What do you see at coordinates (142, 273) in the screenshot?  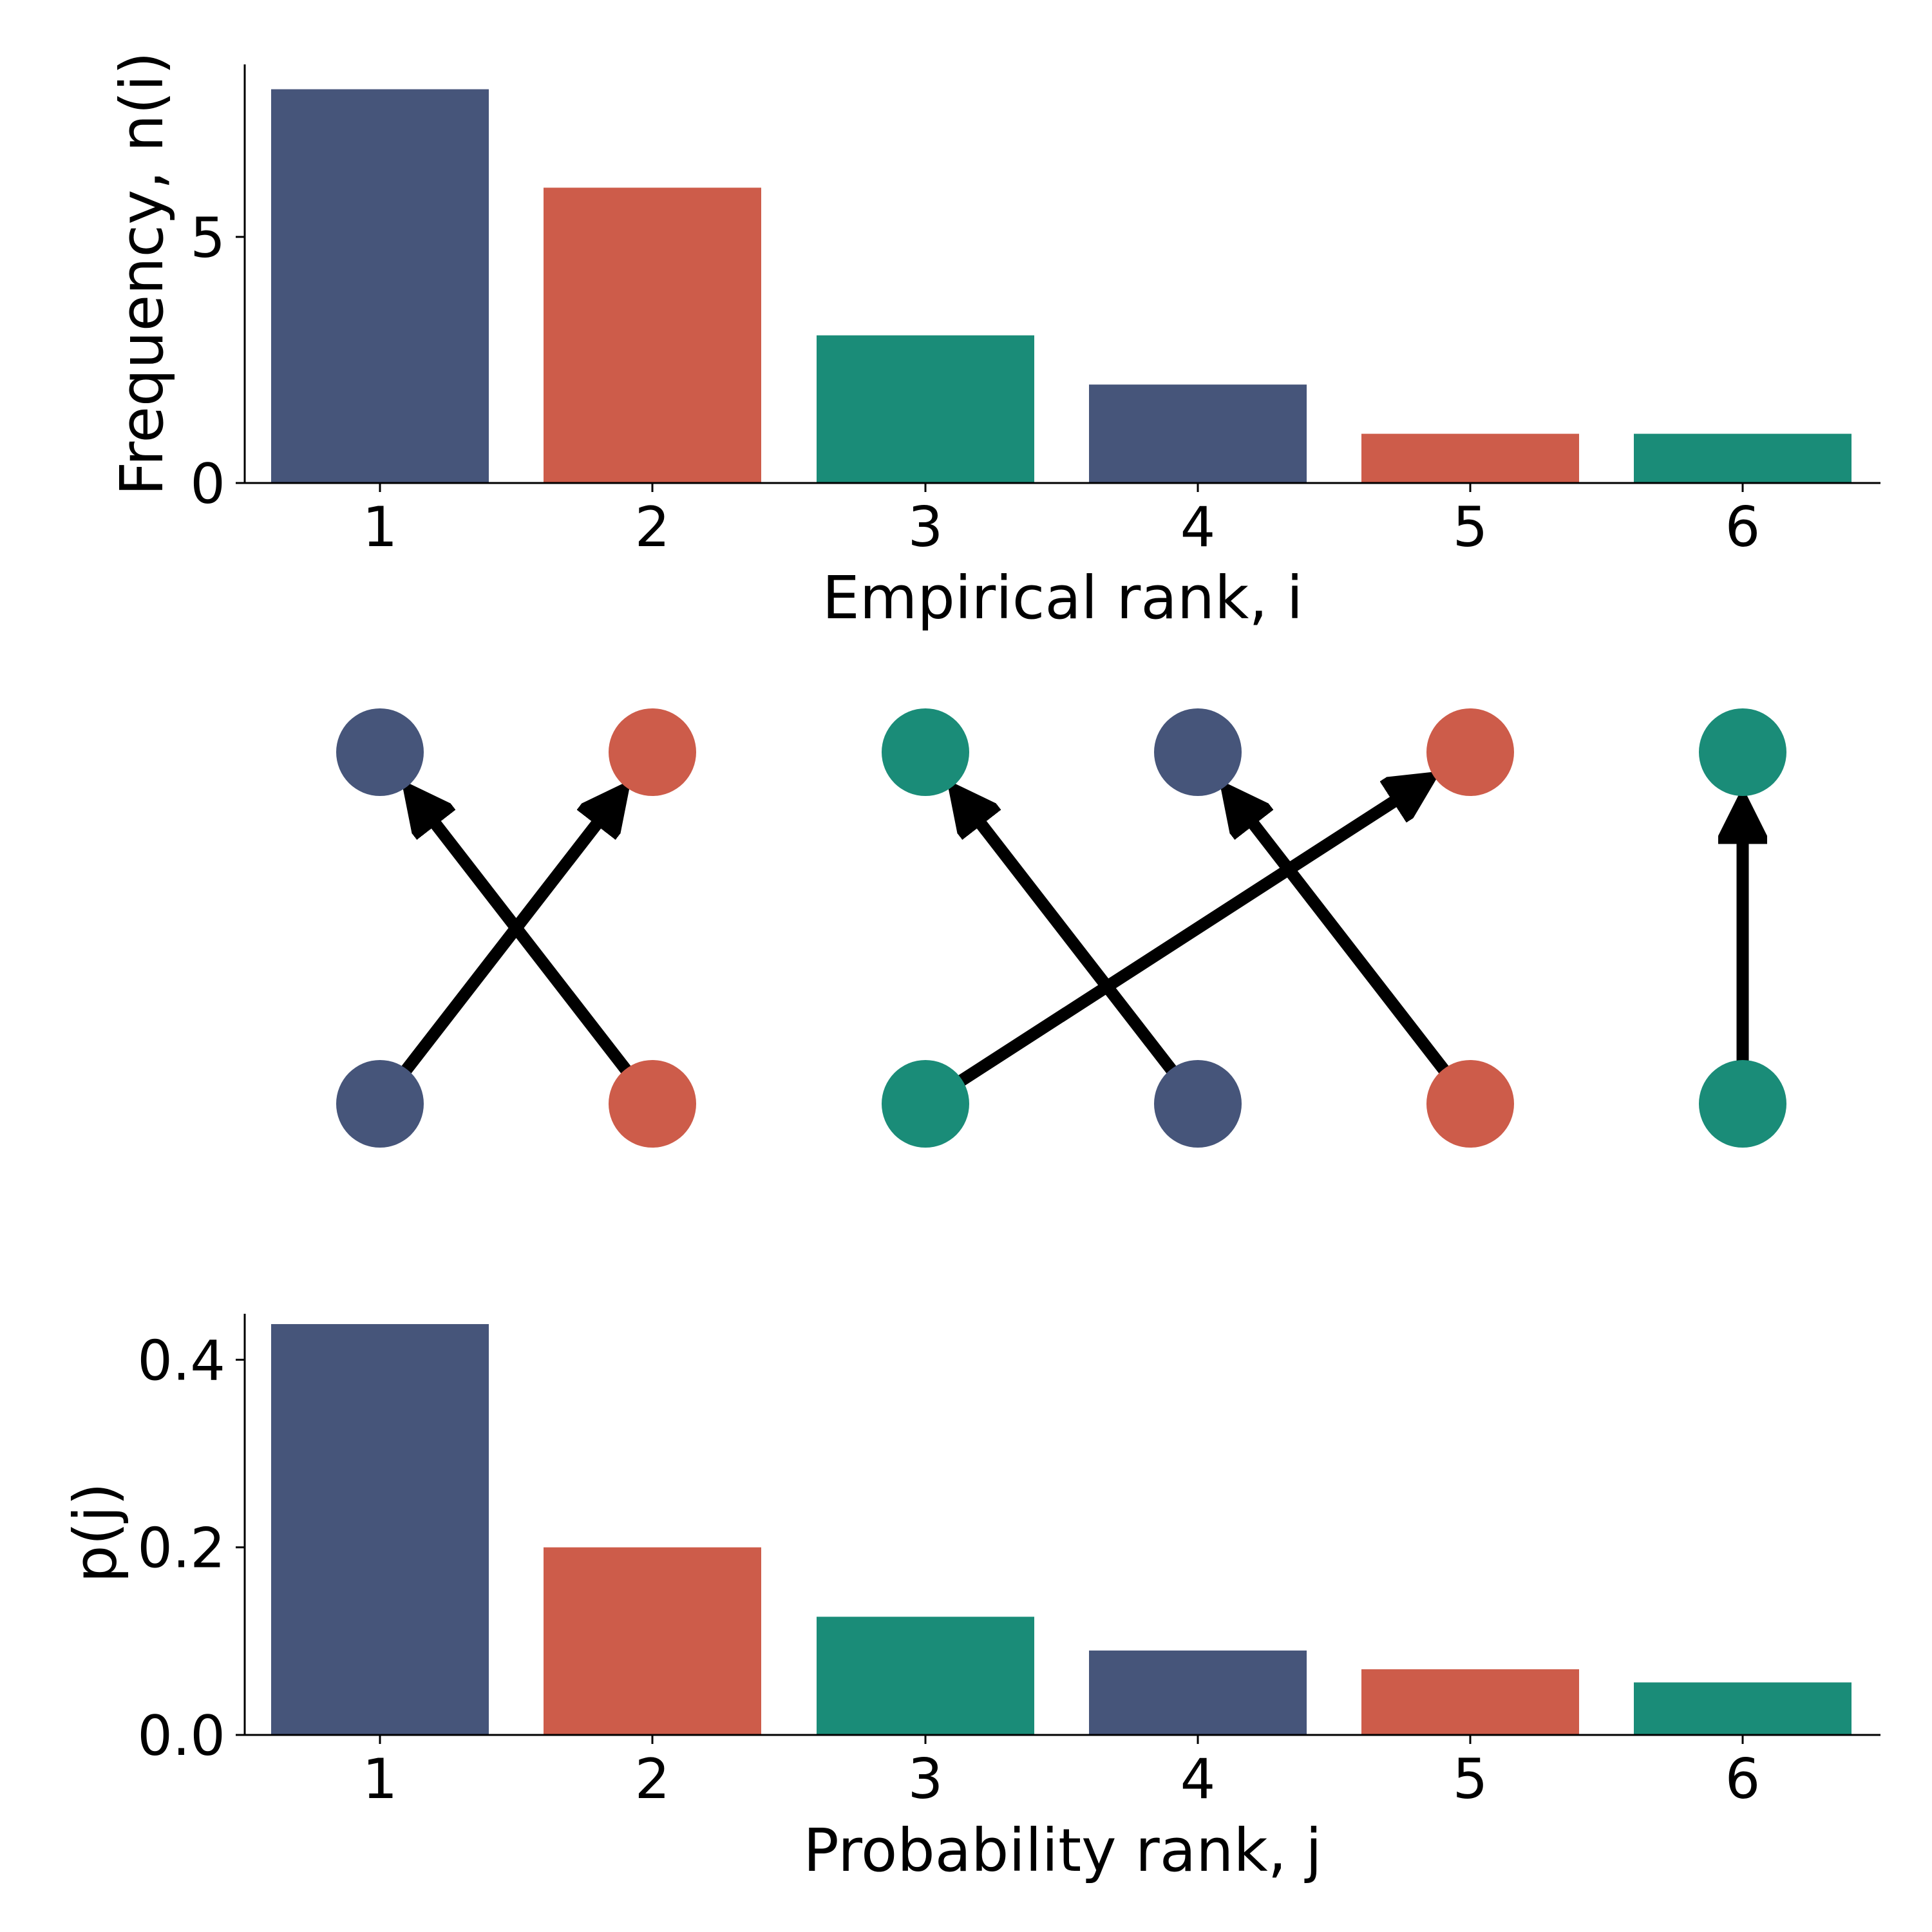 I see `top-y-axis-label: Frequency, n(i)` at bounding box center [142, 273].